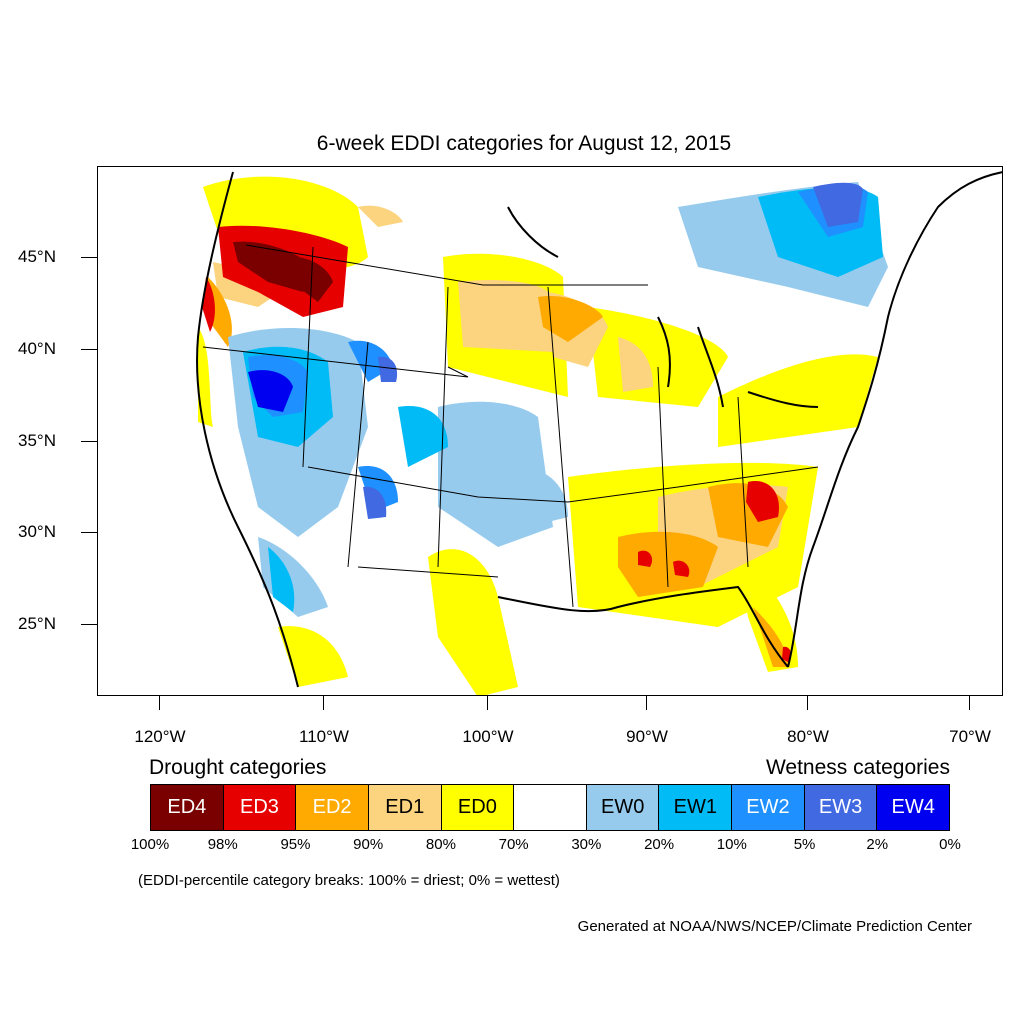 The height and width of the screenshot is (1024, 1024). What do you see at coordinates (857, 767) in the screenshot?
I see `wetness-heading: Wetness categories` at bounding box center [857, 767].